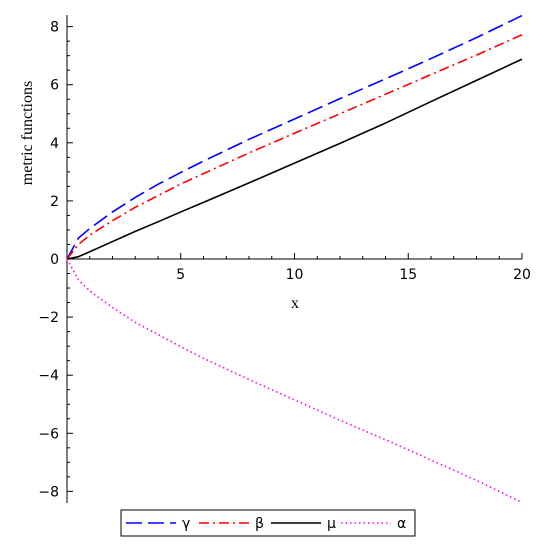  What do you see at coordinates (268, 523) in the screenshot?
I see `legend-box` at bounding box center [268, 523].